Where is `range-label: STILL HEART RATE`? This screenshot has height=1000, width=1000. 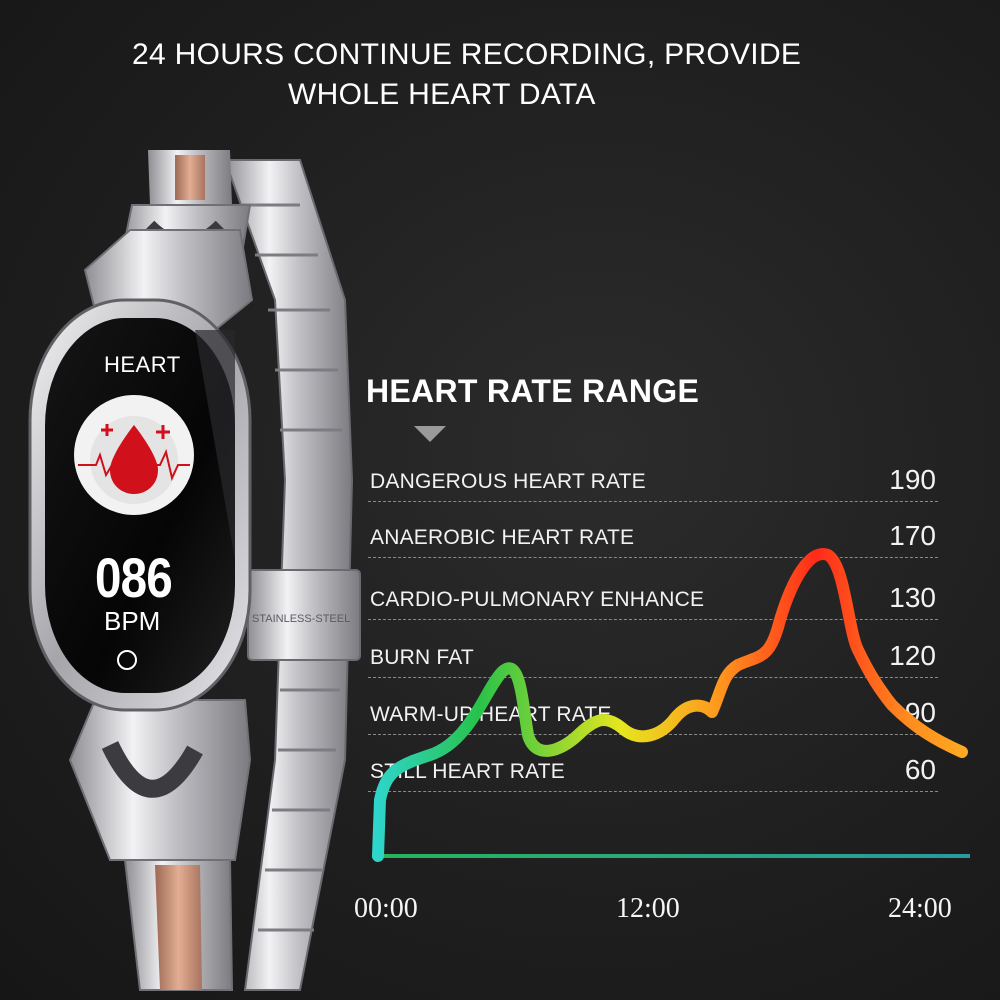 range-label: STILL HEART RATE is located at coordinates (467, 771).